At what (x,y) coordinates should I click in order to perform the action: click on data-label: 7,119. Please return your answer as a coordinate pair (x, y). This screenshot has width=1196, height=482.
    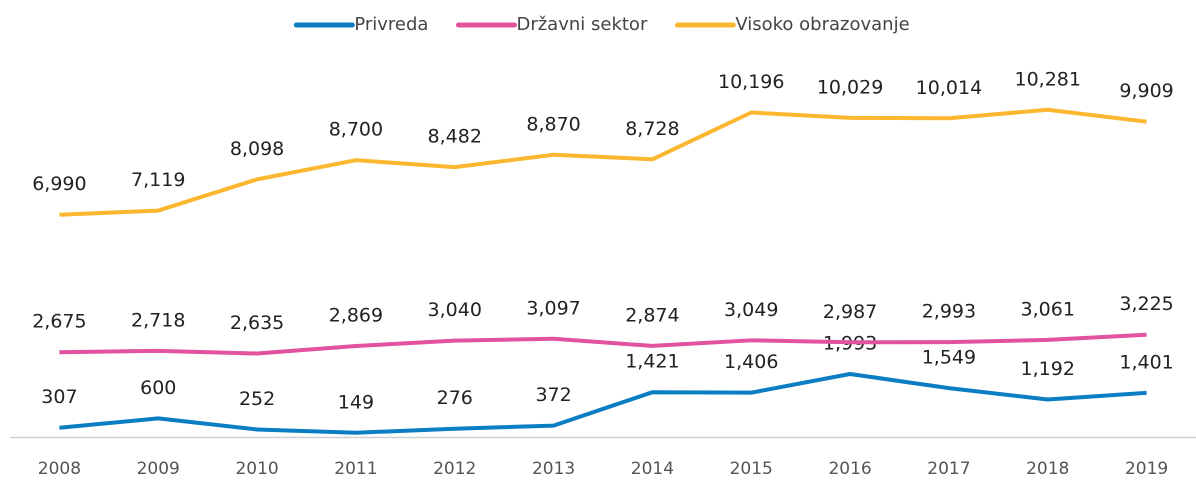
    Looking at the image, I should click on (158, 180).